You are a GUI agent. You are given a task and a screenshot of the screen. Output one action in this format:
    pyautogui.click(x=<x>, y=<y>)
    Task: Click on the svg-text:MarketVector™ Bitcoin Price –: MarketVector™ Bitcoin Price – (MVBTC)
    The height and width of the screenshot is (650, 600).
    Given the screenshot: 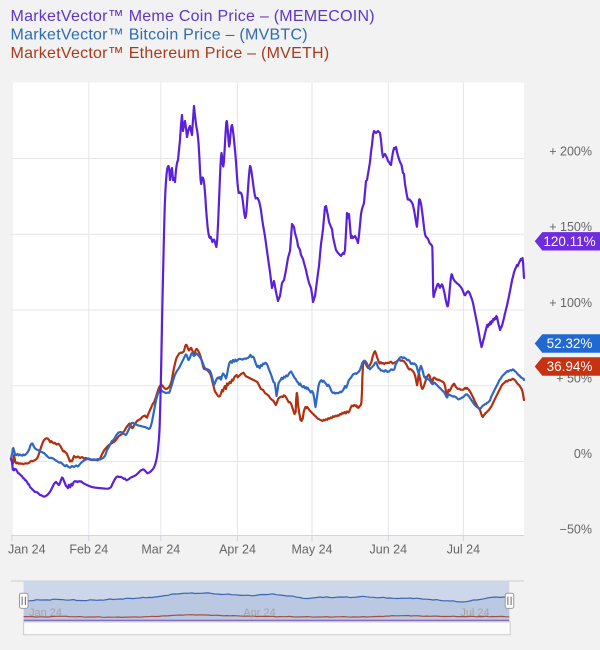 What is the action you would take?
    pyautogui.click(x=159, y=35)
    